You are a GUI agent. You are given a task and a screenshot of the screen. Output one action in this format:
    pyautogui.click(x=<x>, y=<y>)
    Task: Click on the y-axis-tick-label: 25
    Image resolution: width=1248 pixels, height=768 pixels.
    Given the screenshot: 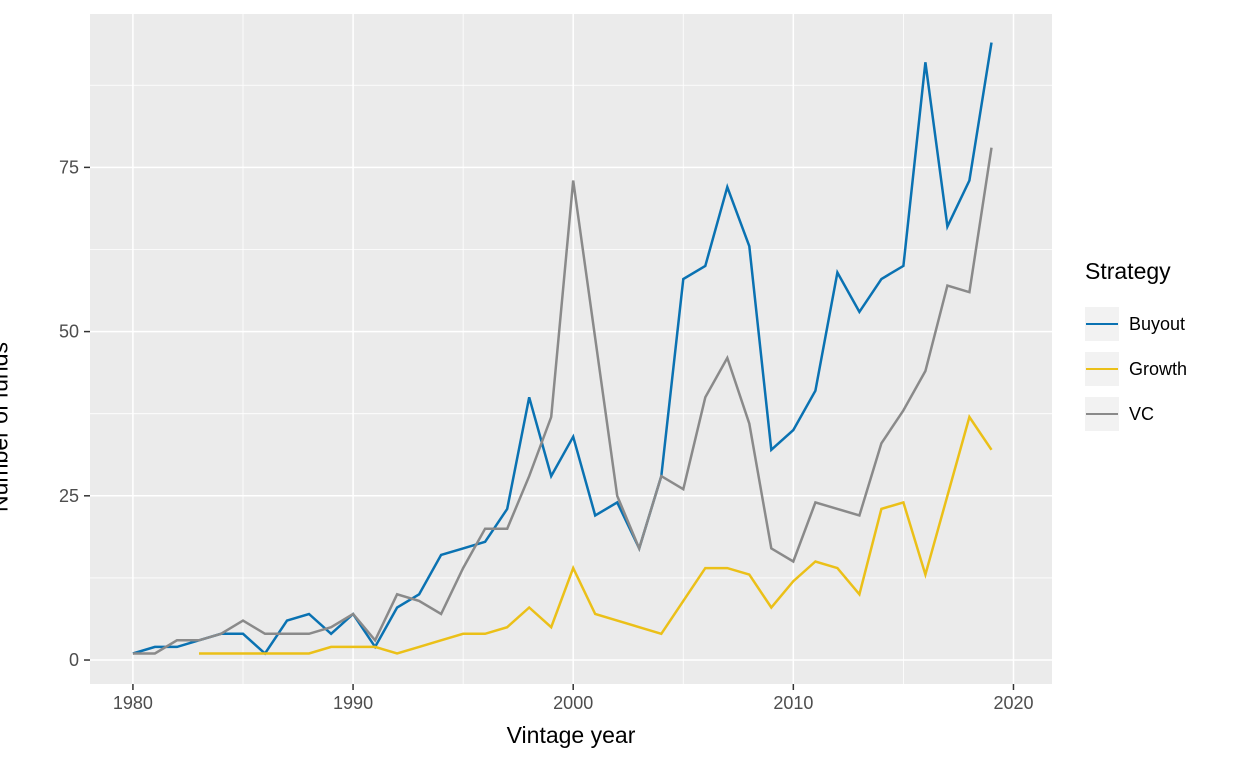 What is the action you would take?
    pyautogui.click(x=69, y=496)
    